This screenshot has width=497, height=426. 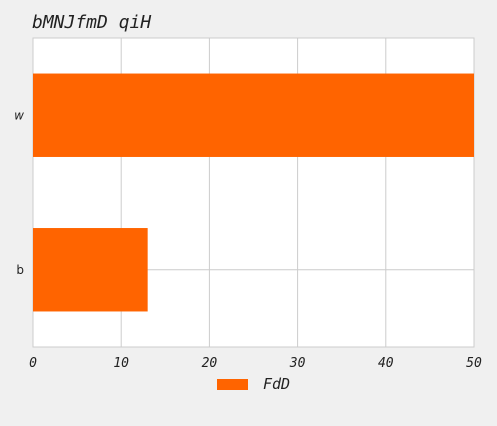 What do you see at coordinates (297, 363) in the screenshot?
I see `x-tick-label: 30` at bounding box center [297, 363].